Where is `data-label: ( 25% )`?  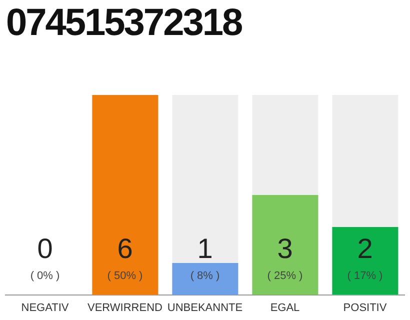
data-label: ( 25% ) is located at coordinates (285, 276).